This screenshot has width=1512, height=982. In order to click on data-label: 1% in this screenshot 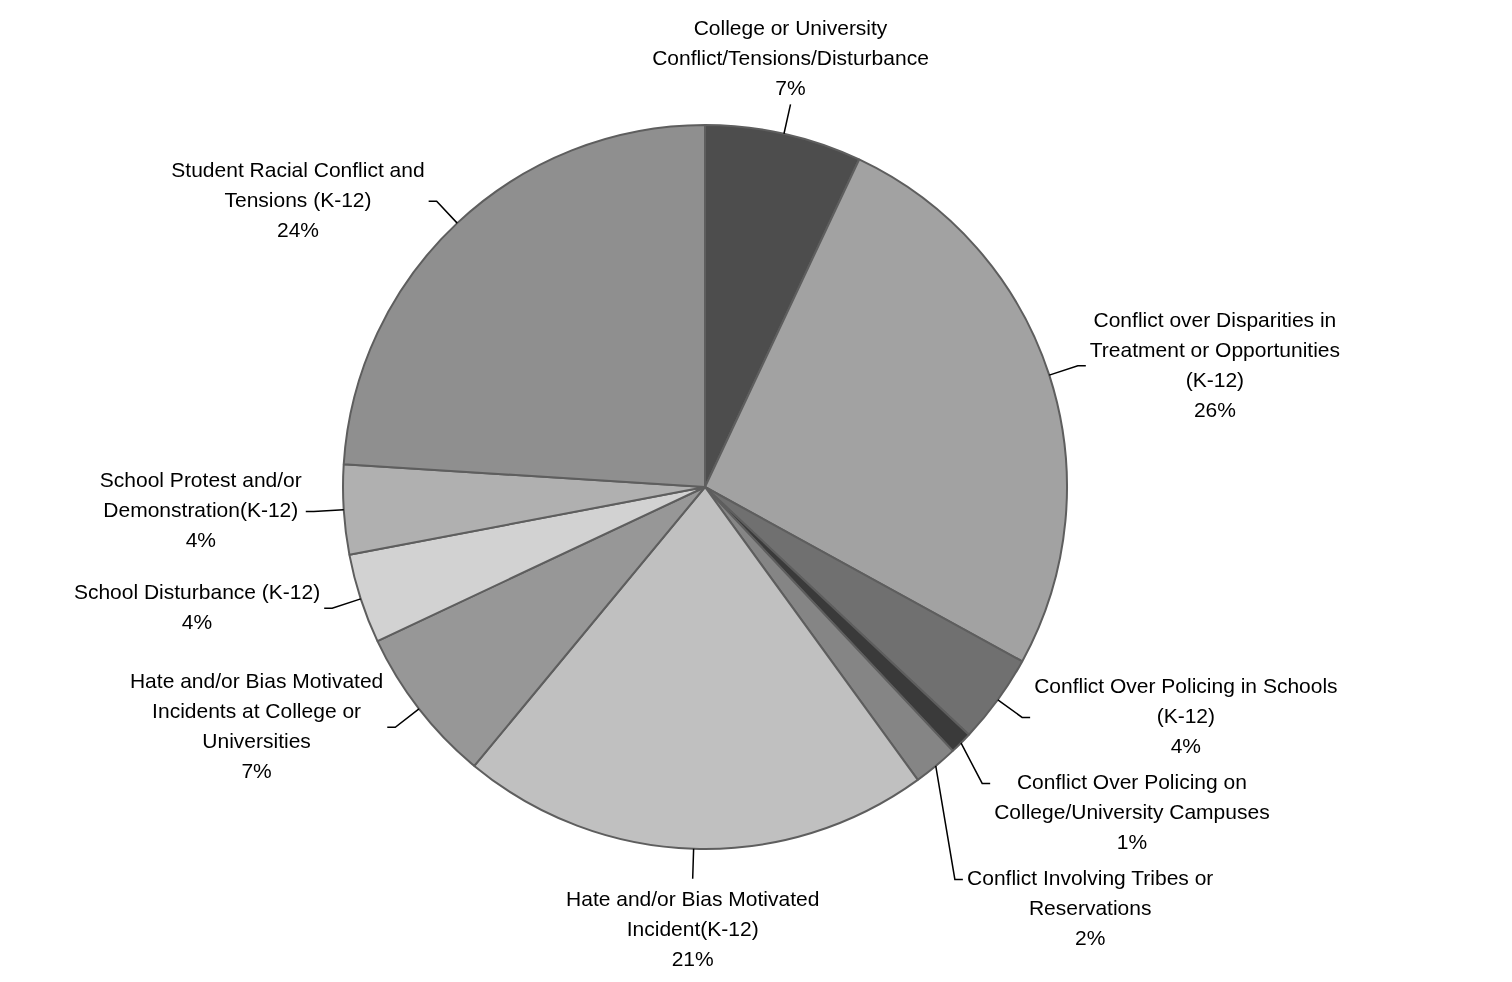, I will do `click(1132, 842)`.